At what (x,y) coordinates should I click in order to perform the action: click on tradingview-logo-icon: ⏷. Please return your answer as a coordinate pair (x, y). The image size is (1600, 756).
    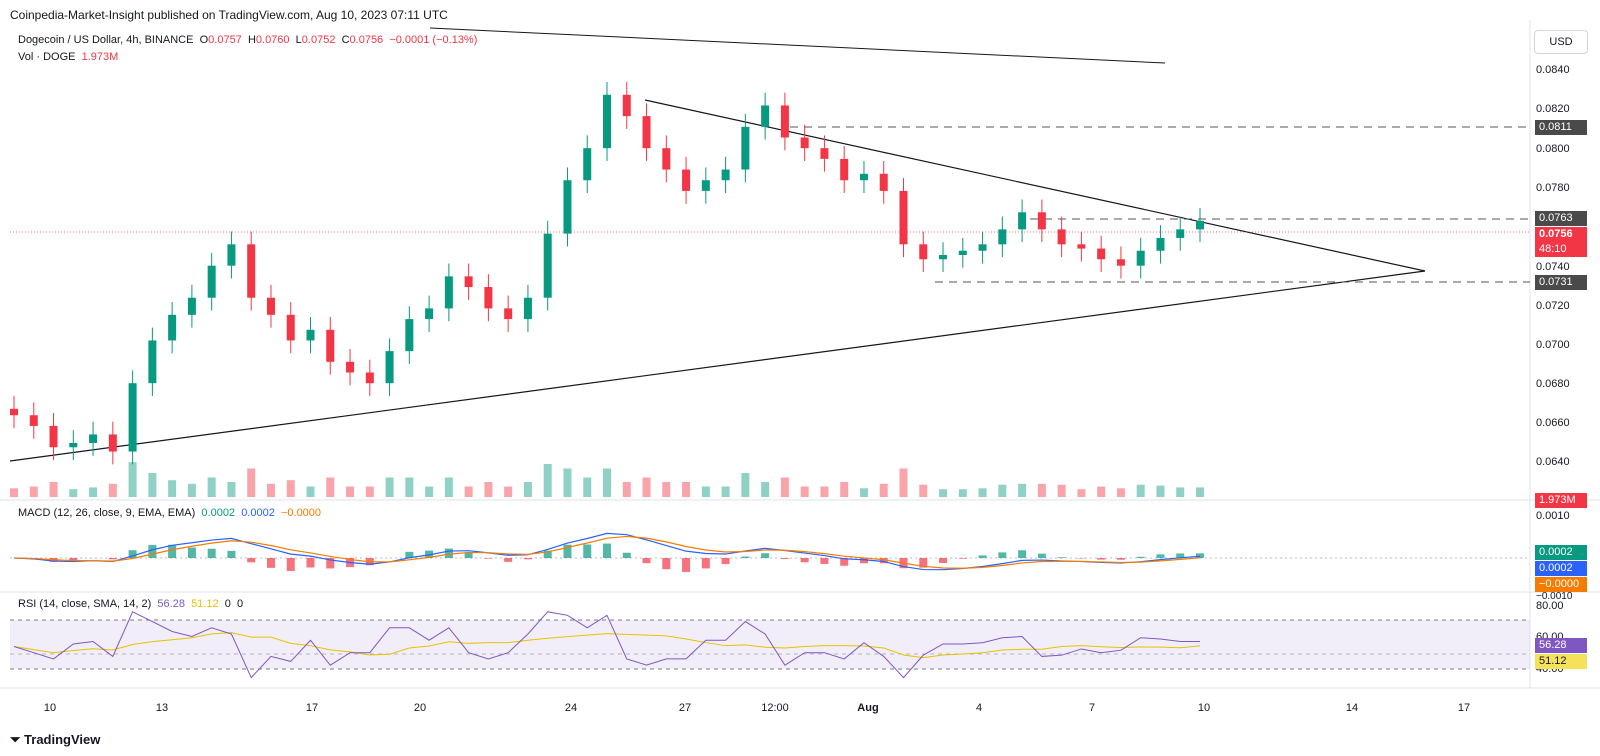
    Looking at the image, I should click on (15, 739).